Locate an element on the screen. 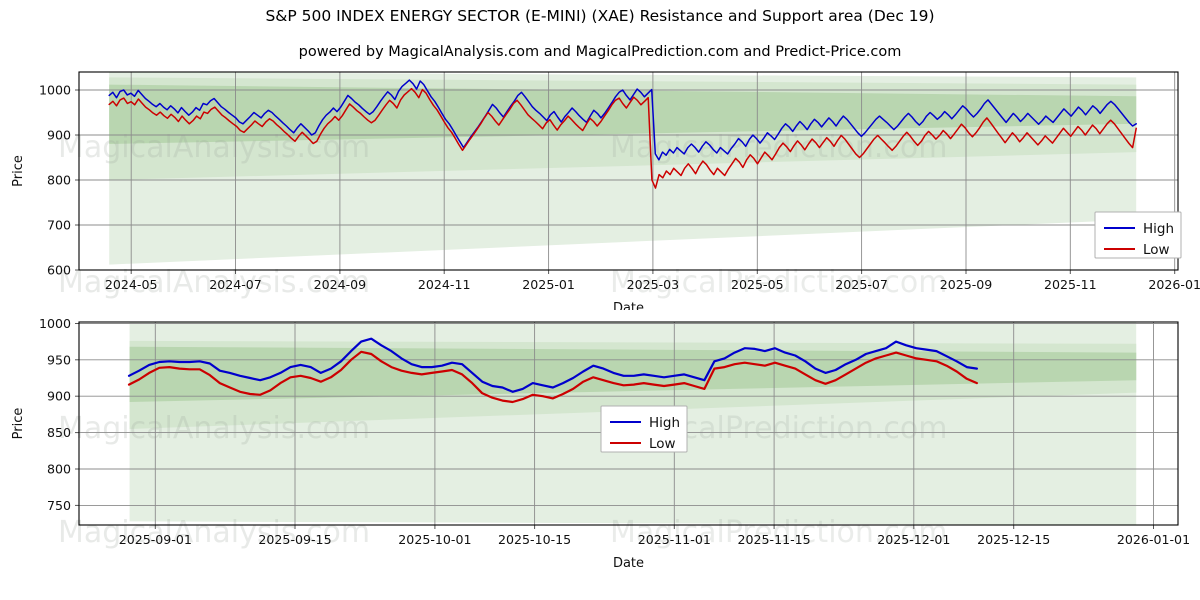 This screenshot has width=1200, height=600. x-tick-label: 2025-09-15 is located at coordinates (294, 539).